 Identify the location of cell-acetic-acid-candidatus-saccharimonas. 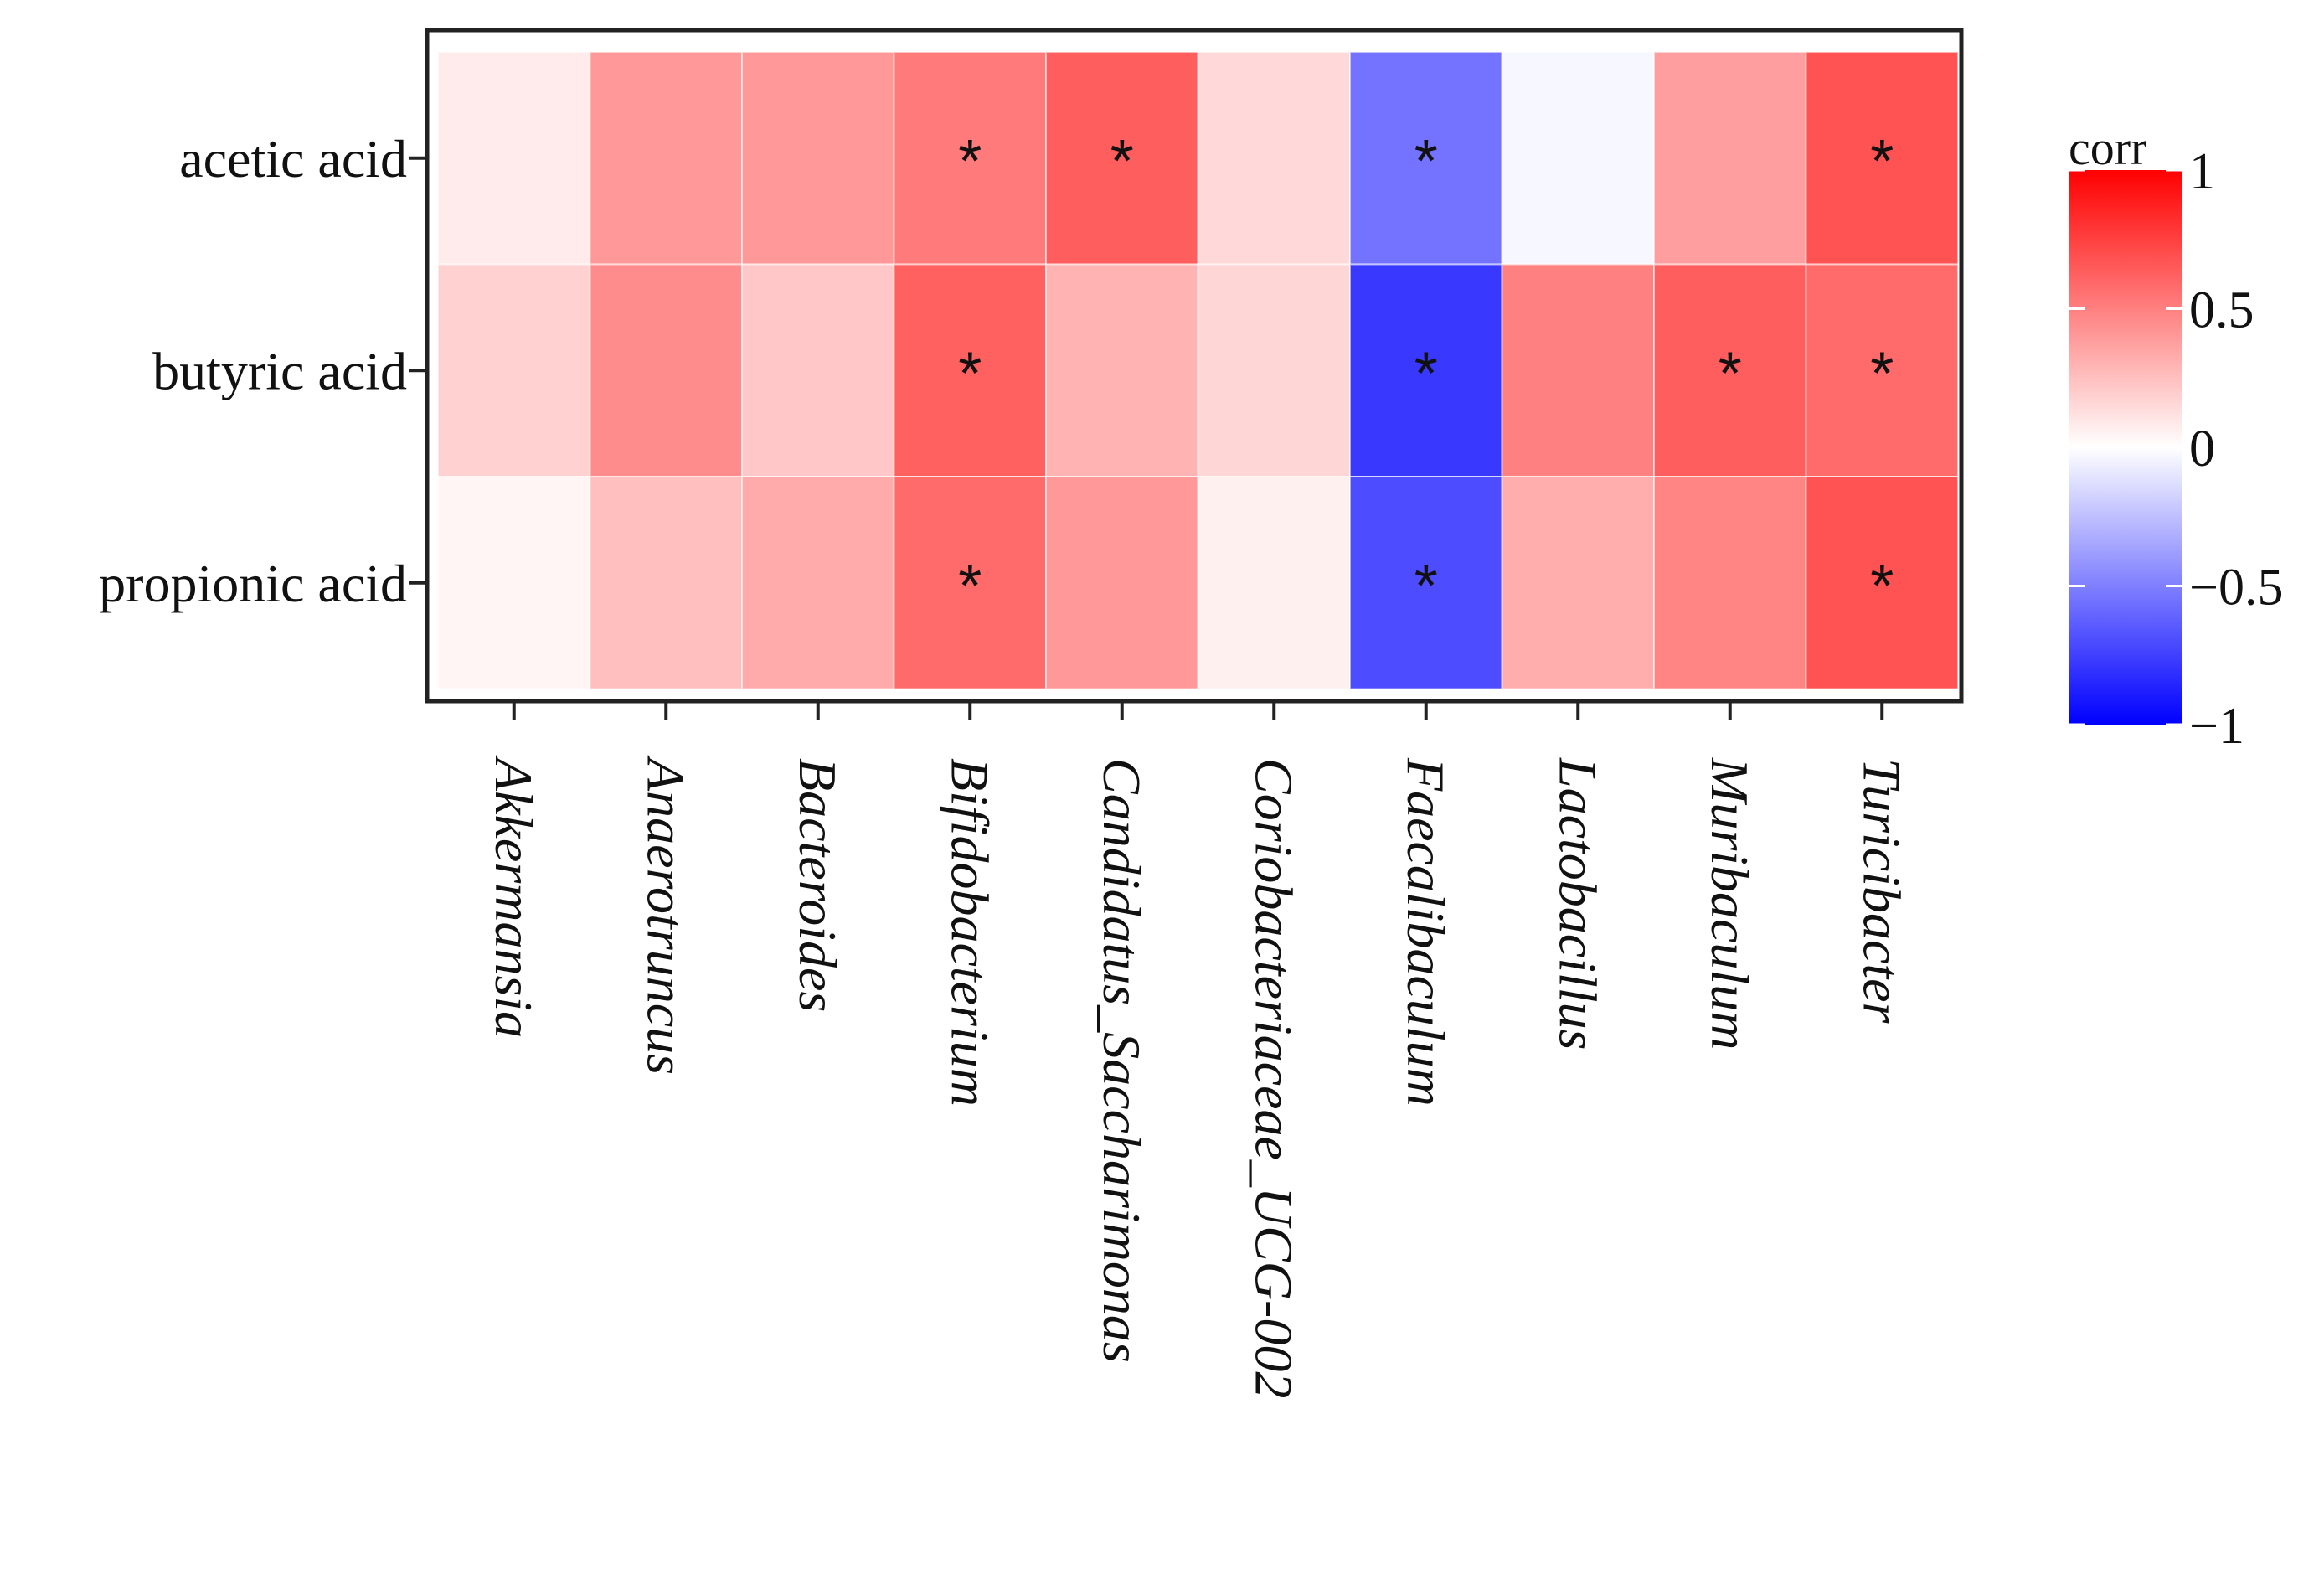
(1122, 158).